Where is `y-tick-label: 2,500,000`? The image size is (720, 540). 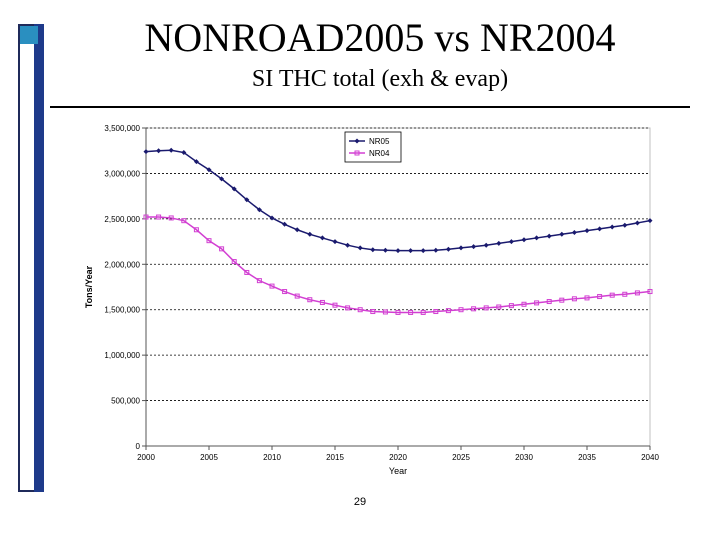
y-tick-label: 2,500,000 is located at coordinates (122, 219).